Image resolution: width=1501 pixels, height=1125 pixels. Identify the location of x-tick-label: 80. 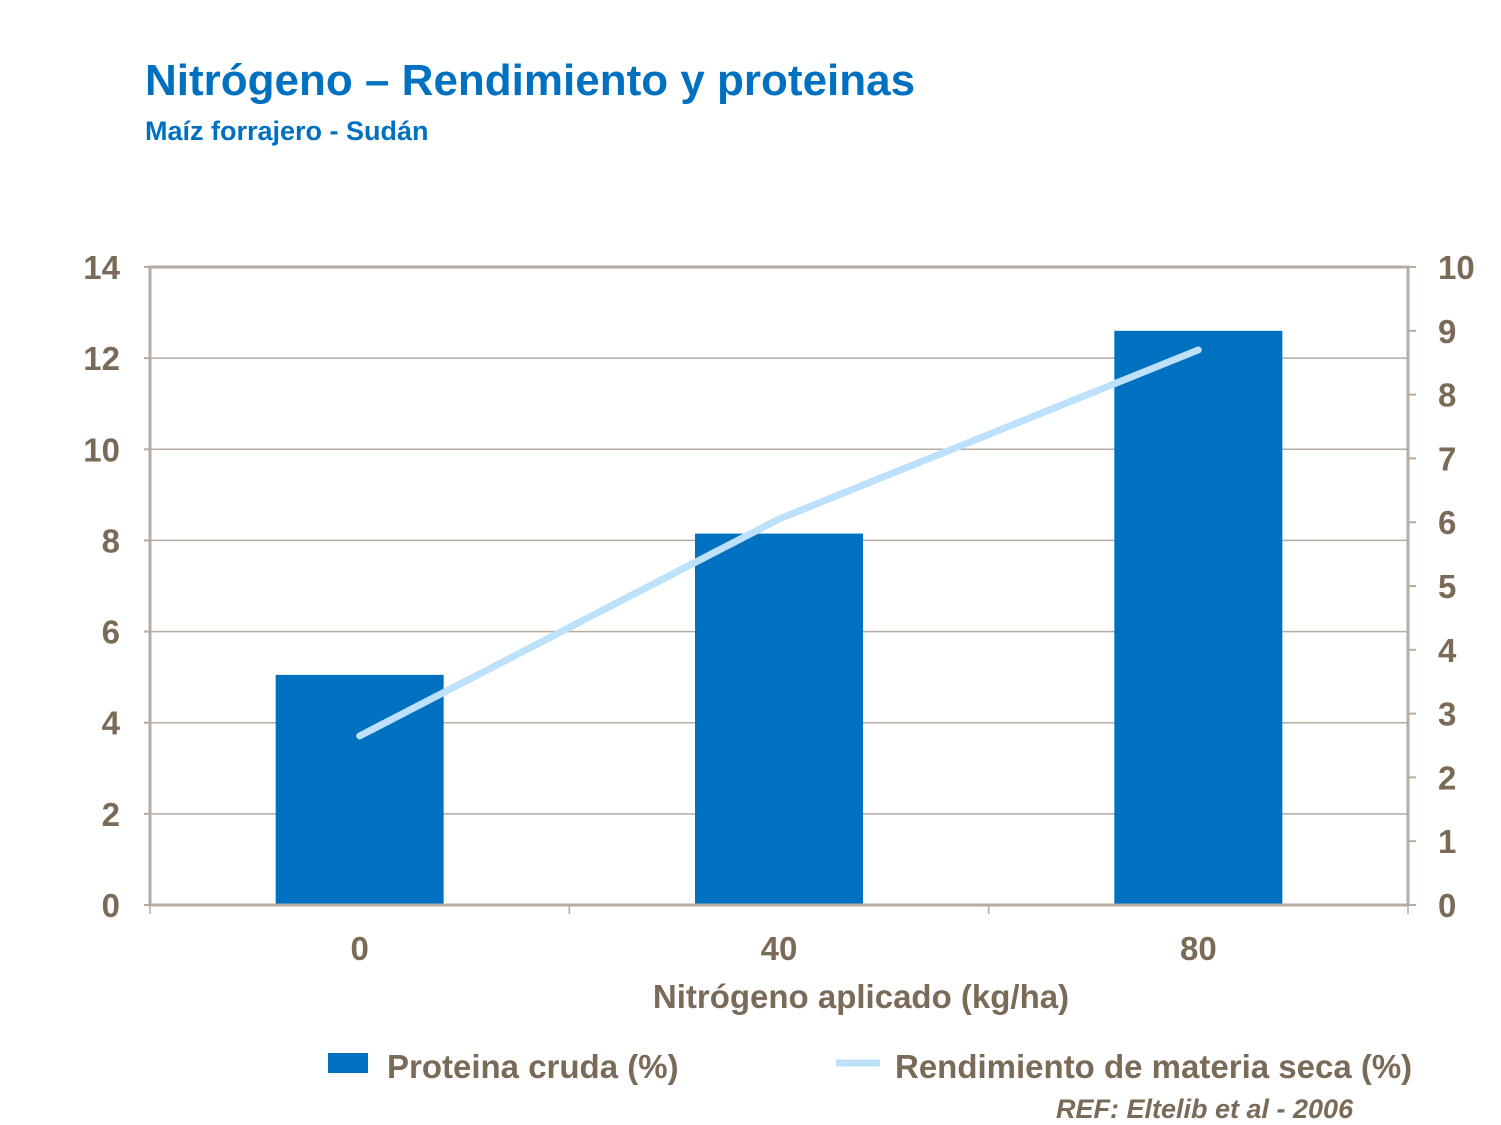
(1198, 948).